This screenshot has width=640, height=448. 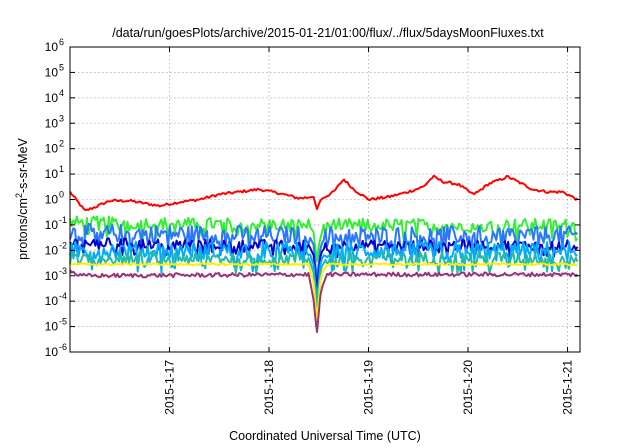 What do you see at coordinates (54, 70) in the screenshot?
I see `y-tick-label: 10⁵` at bounding box center [54, 70].